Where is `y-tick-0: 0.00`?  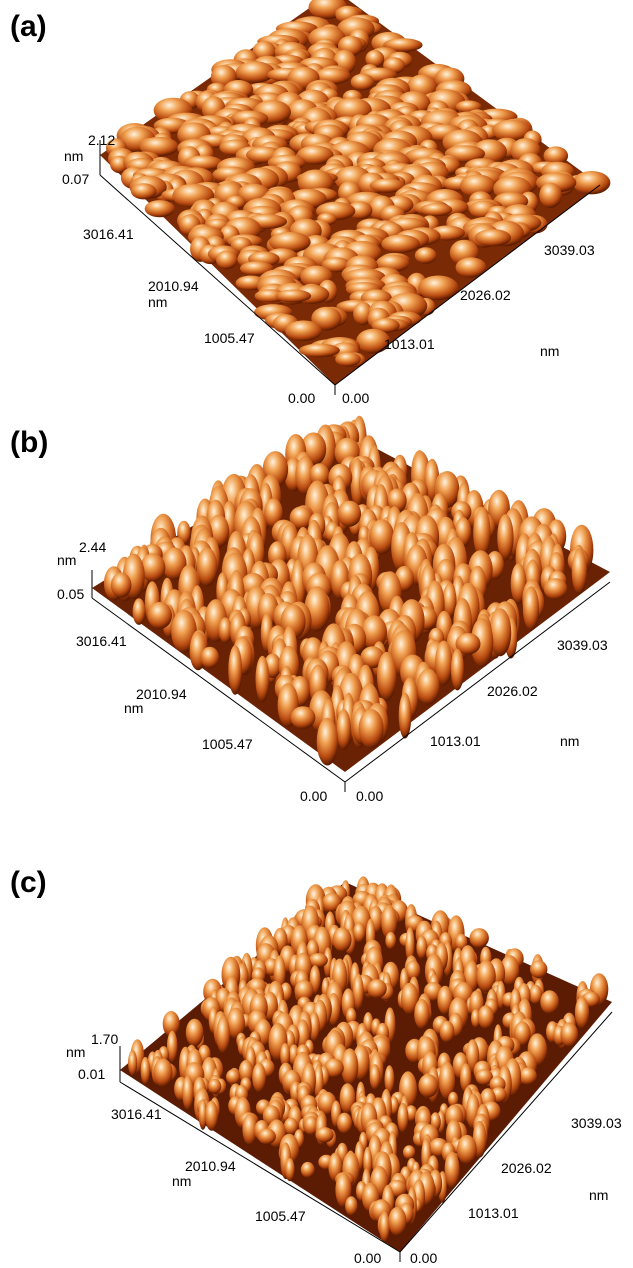 y-tick-0: 0.00 is located at coordinates (302, 398).